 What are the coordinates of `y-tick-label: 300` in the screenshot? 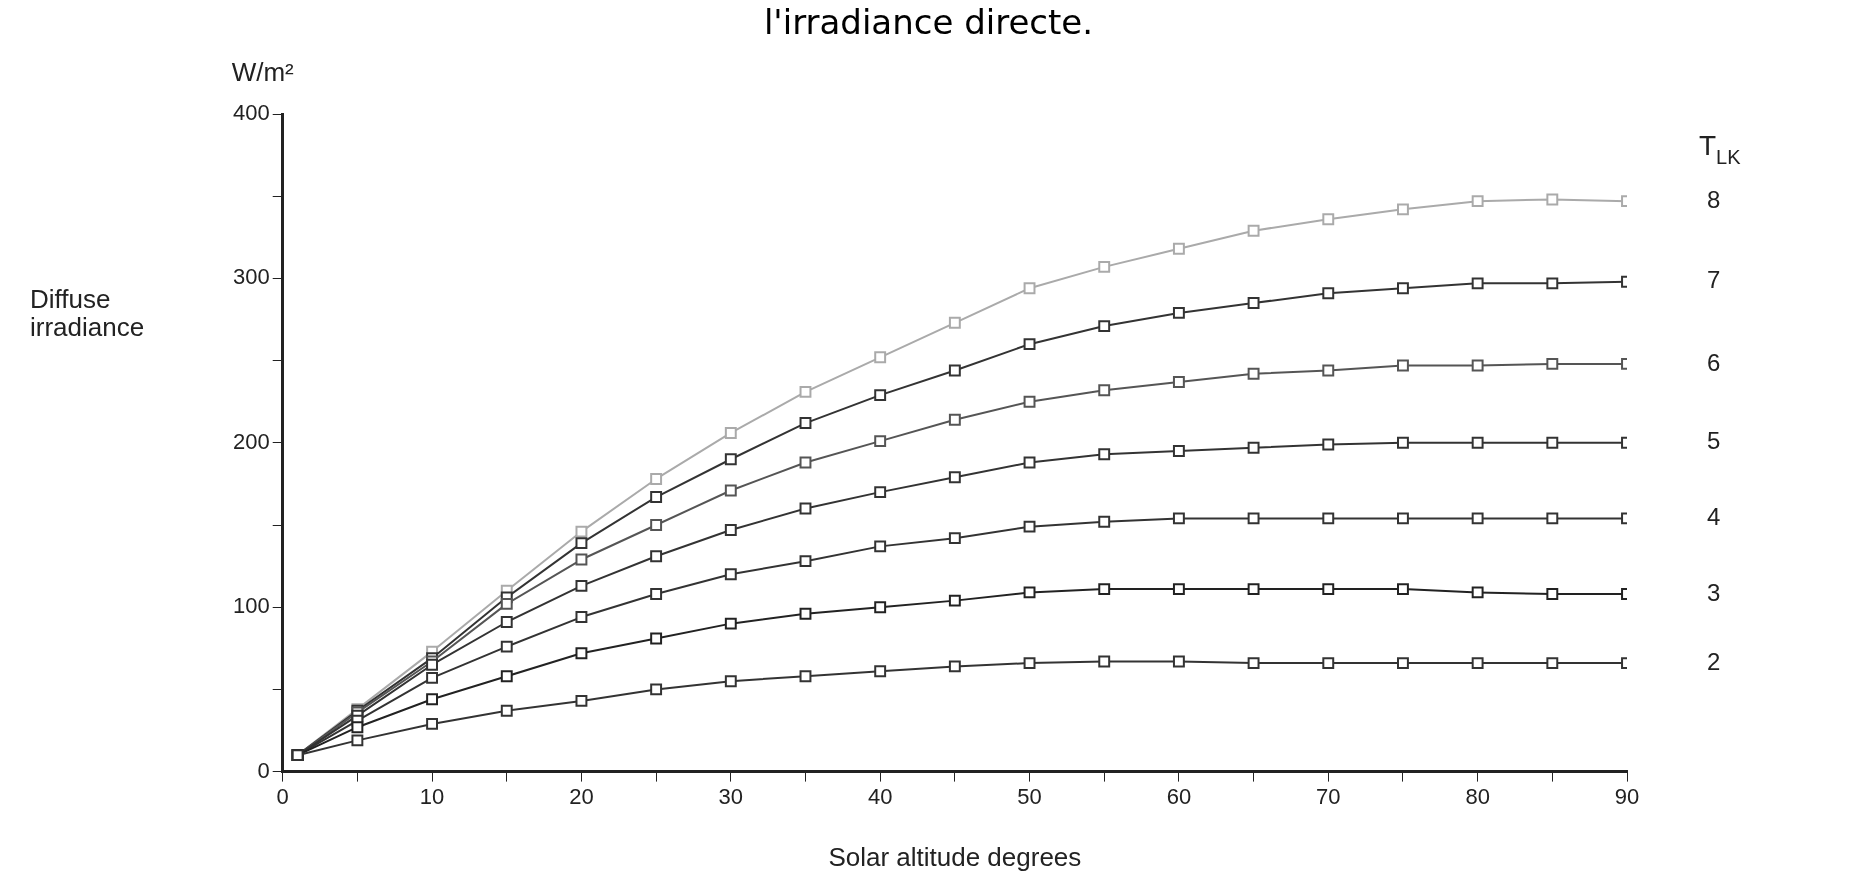 It's located at (251, 277).